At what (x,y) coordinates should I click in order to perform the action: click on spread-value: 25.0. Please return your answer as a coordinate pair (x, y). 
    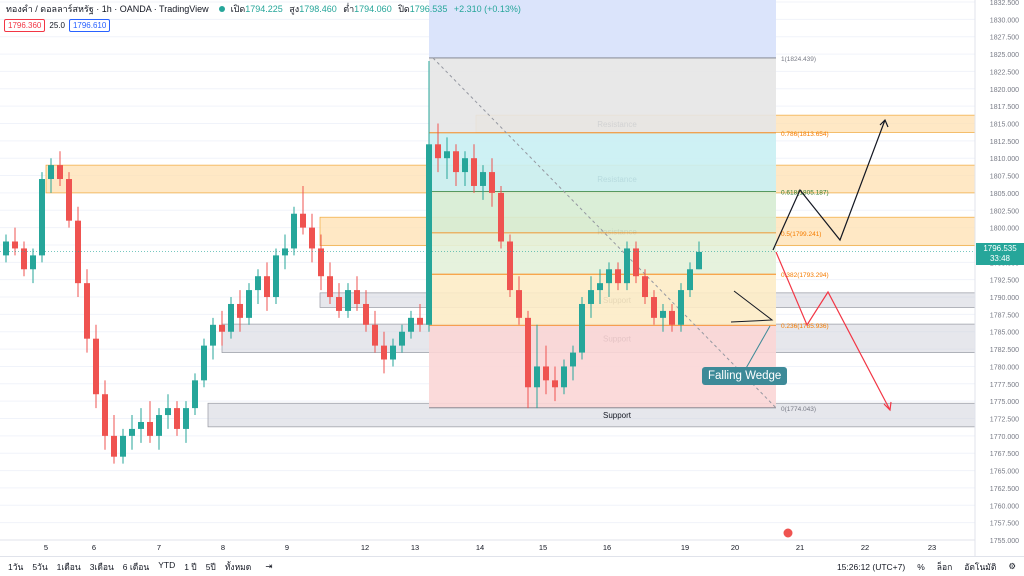
    Looking at the image, I should click on (57, 25).